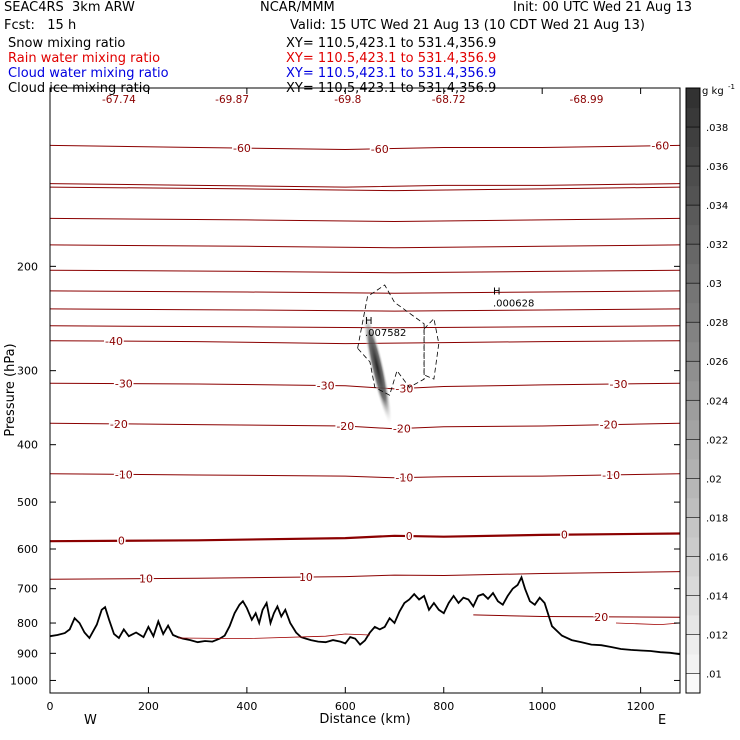 The width and height of the screenshot is (740, 740). Describe the element at coordinates (398, 355) in the screenshot. I see `snow-shading` at that location.